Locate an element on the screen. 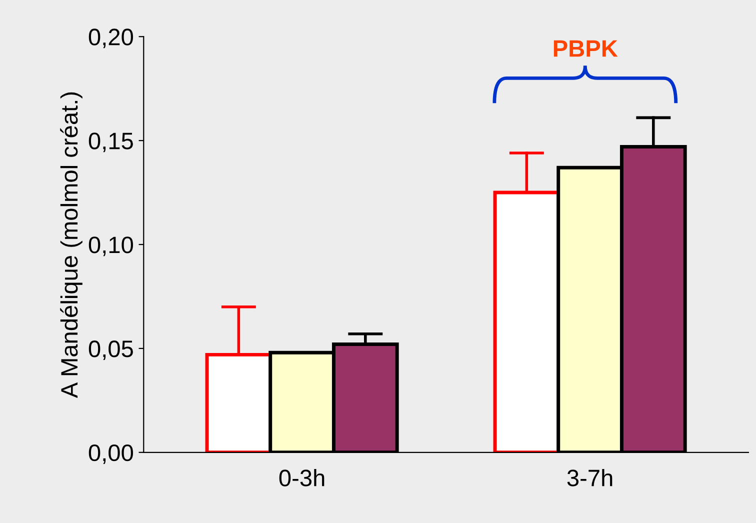 Image resolution: width=756 pixels, height=523 pixels. y-axis-title: A Mandélique (molmol créat.) is located at coordinates (71, 245).